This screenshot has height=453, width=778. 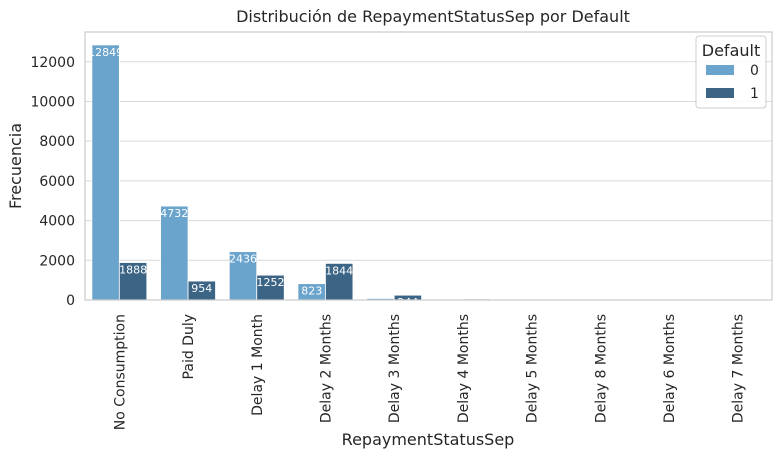 I want to click on y-tick-labels: 0 2000 4000 6000 8000 10000 12000, so click(x=52, y=182).